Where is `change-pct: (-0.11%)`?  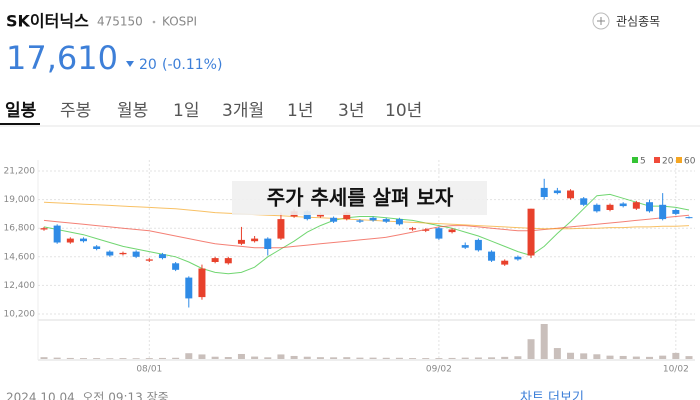 change-pct: (-0.11%) is located at coordinates (192, 65).